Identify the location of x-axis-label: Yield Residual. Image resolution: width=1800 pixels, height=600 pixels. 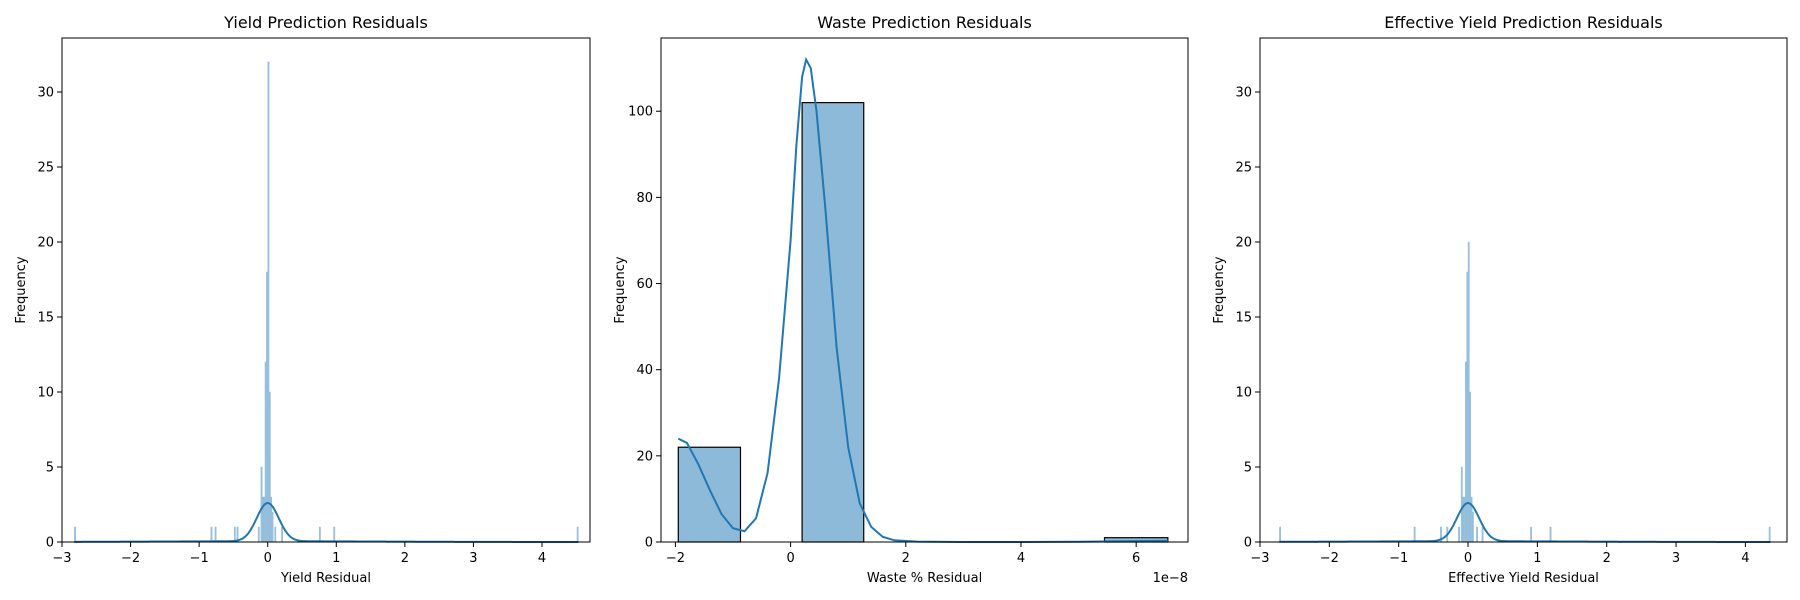
(325, 578).